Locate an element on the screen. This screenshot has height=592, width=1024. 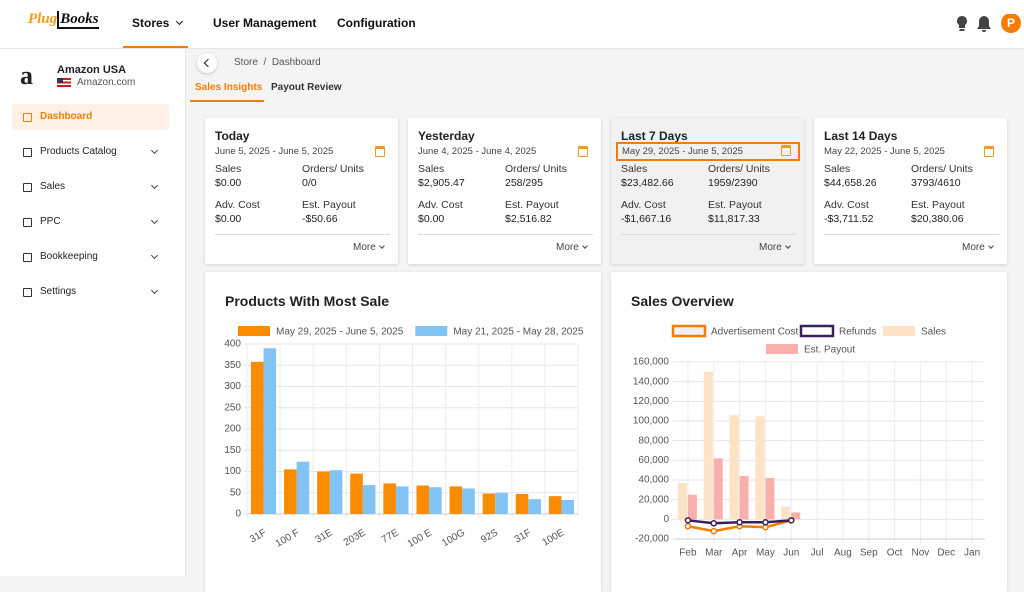
legend-label: Refunds is located at coordinates (857, 332).